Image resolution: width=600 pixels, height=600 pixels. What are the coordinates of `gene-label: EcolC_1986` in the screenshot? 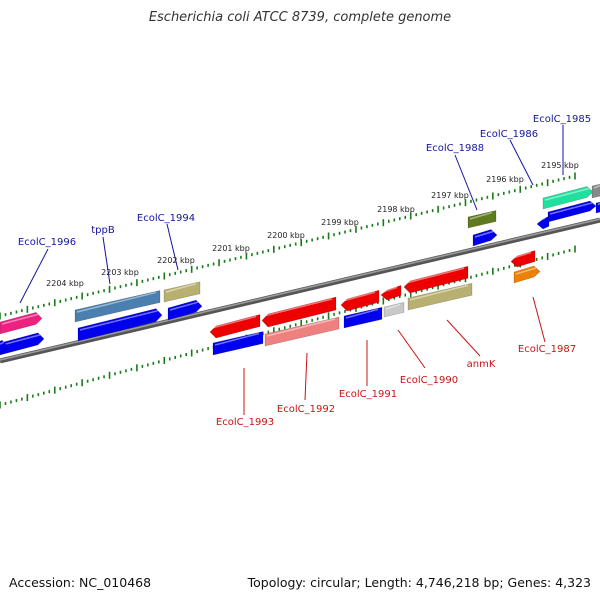 It's located at (509, 134).